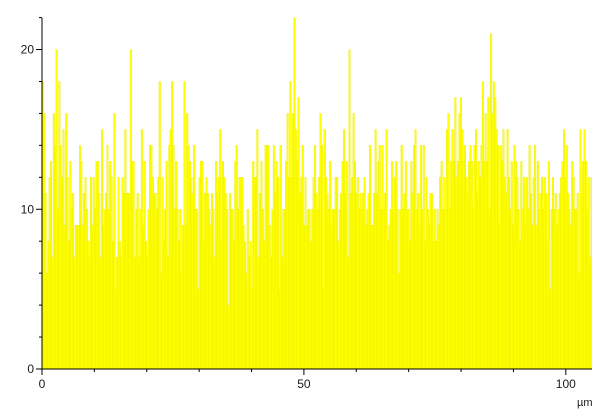 This screenshot has width=592, height=410. I want to click on y-axis-ticks: 0 10 20, so click(31, 196).